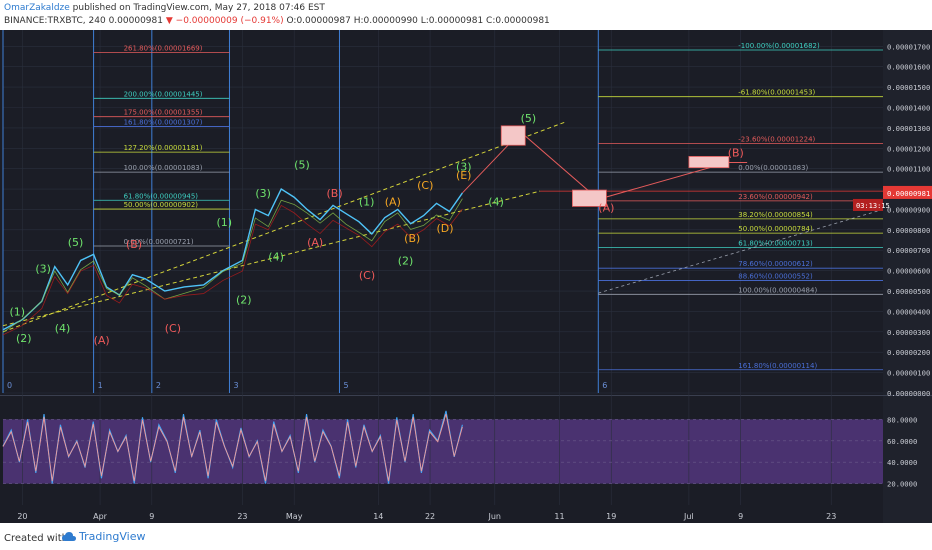 The width and height of the screenshot is (932, 550). What do you see at coordinates (55, 21) in the screenshot?
I see `symbol-name: BINANCE:TRXBTC, 240` at bounding box center [55, 21].